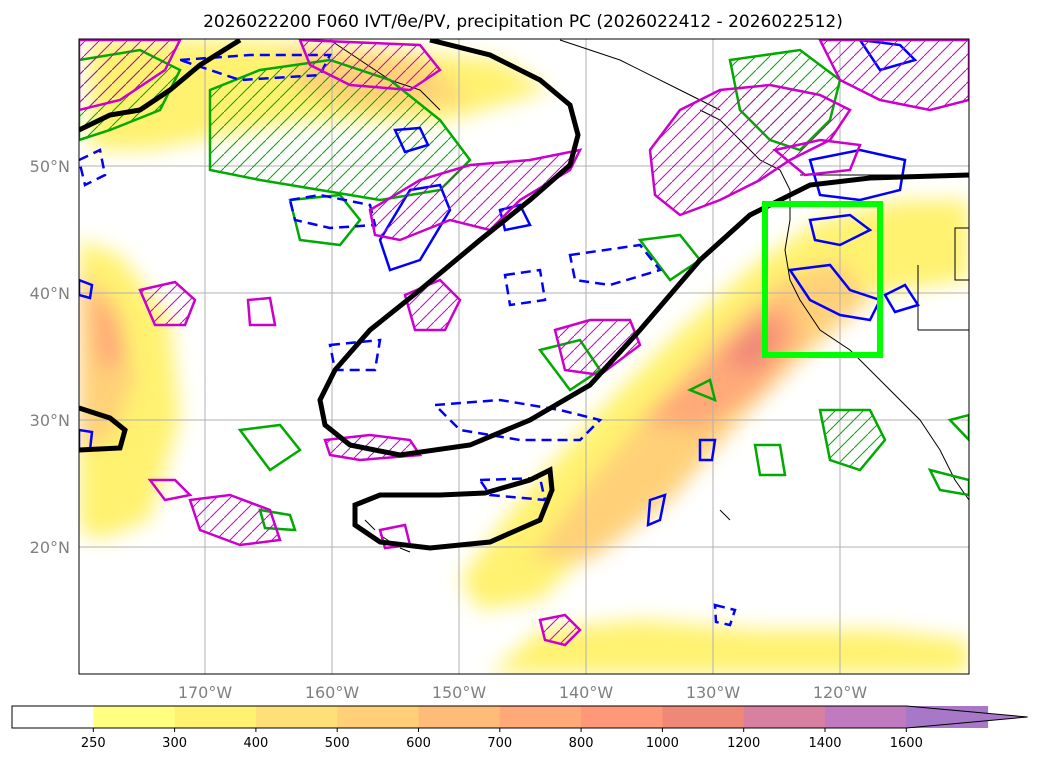  I want to click on colorbar-outline, so click(519, 717).